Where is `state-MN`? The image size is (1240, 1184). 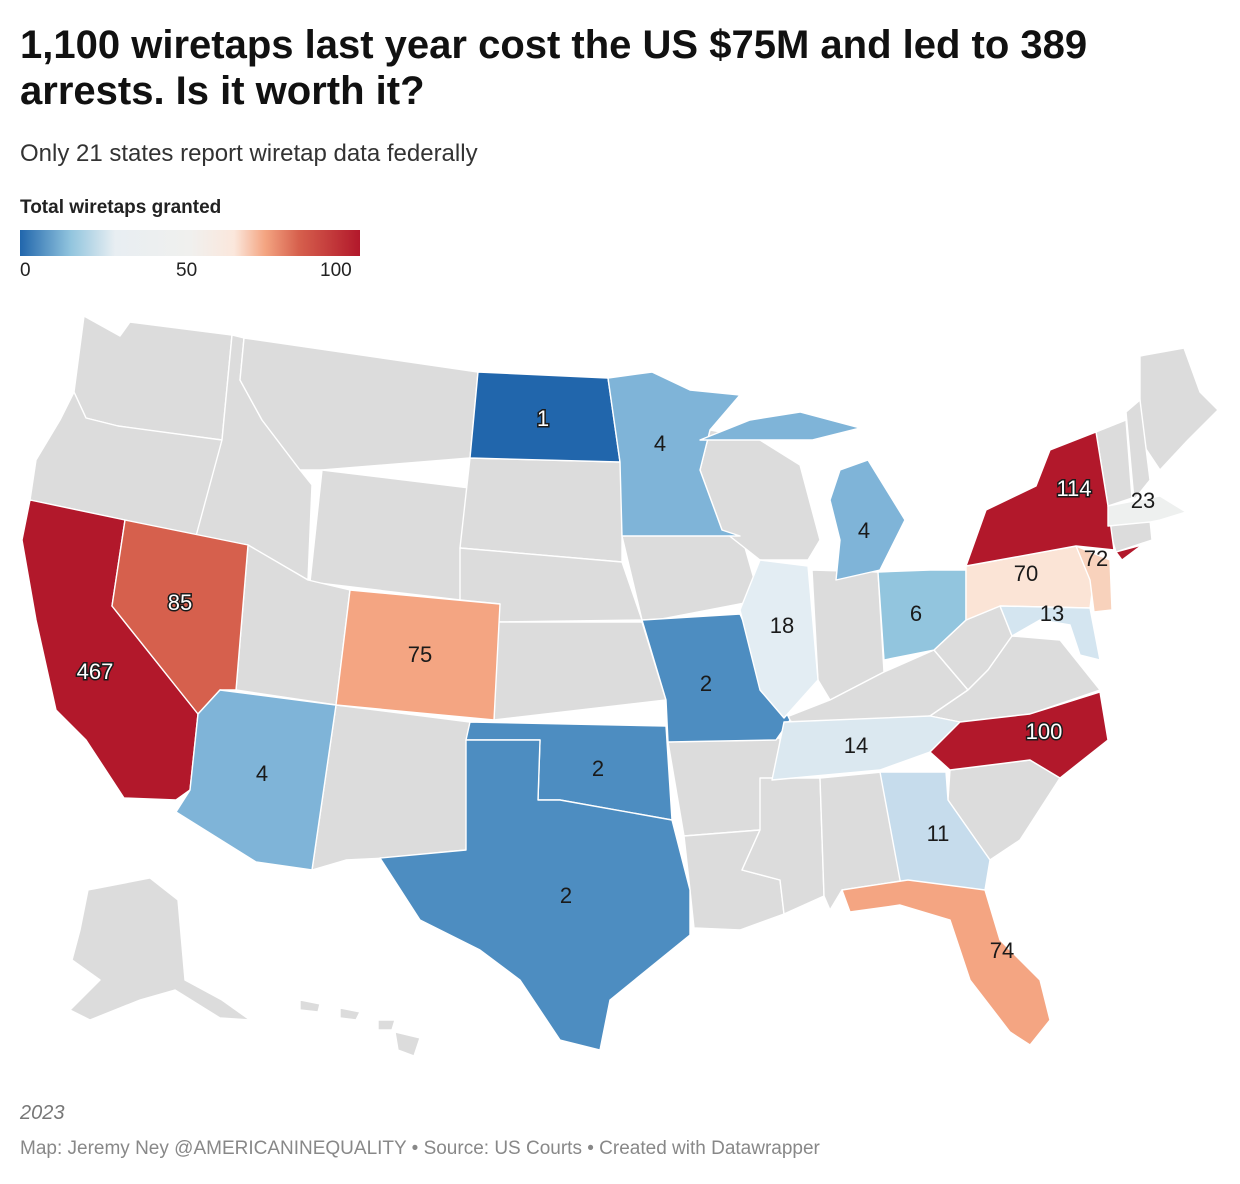
state-MN is located at coordinates (674, 454).